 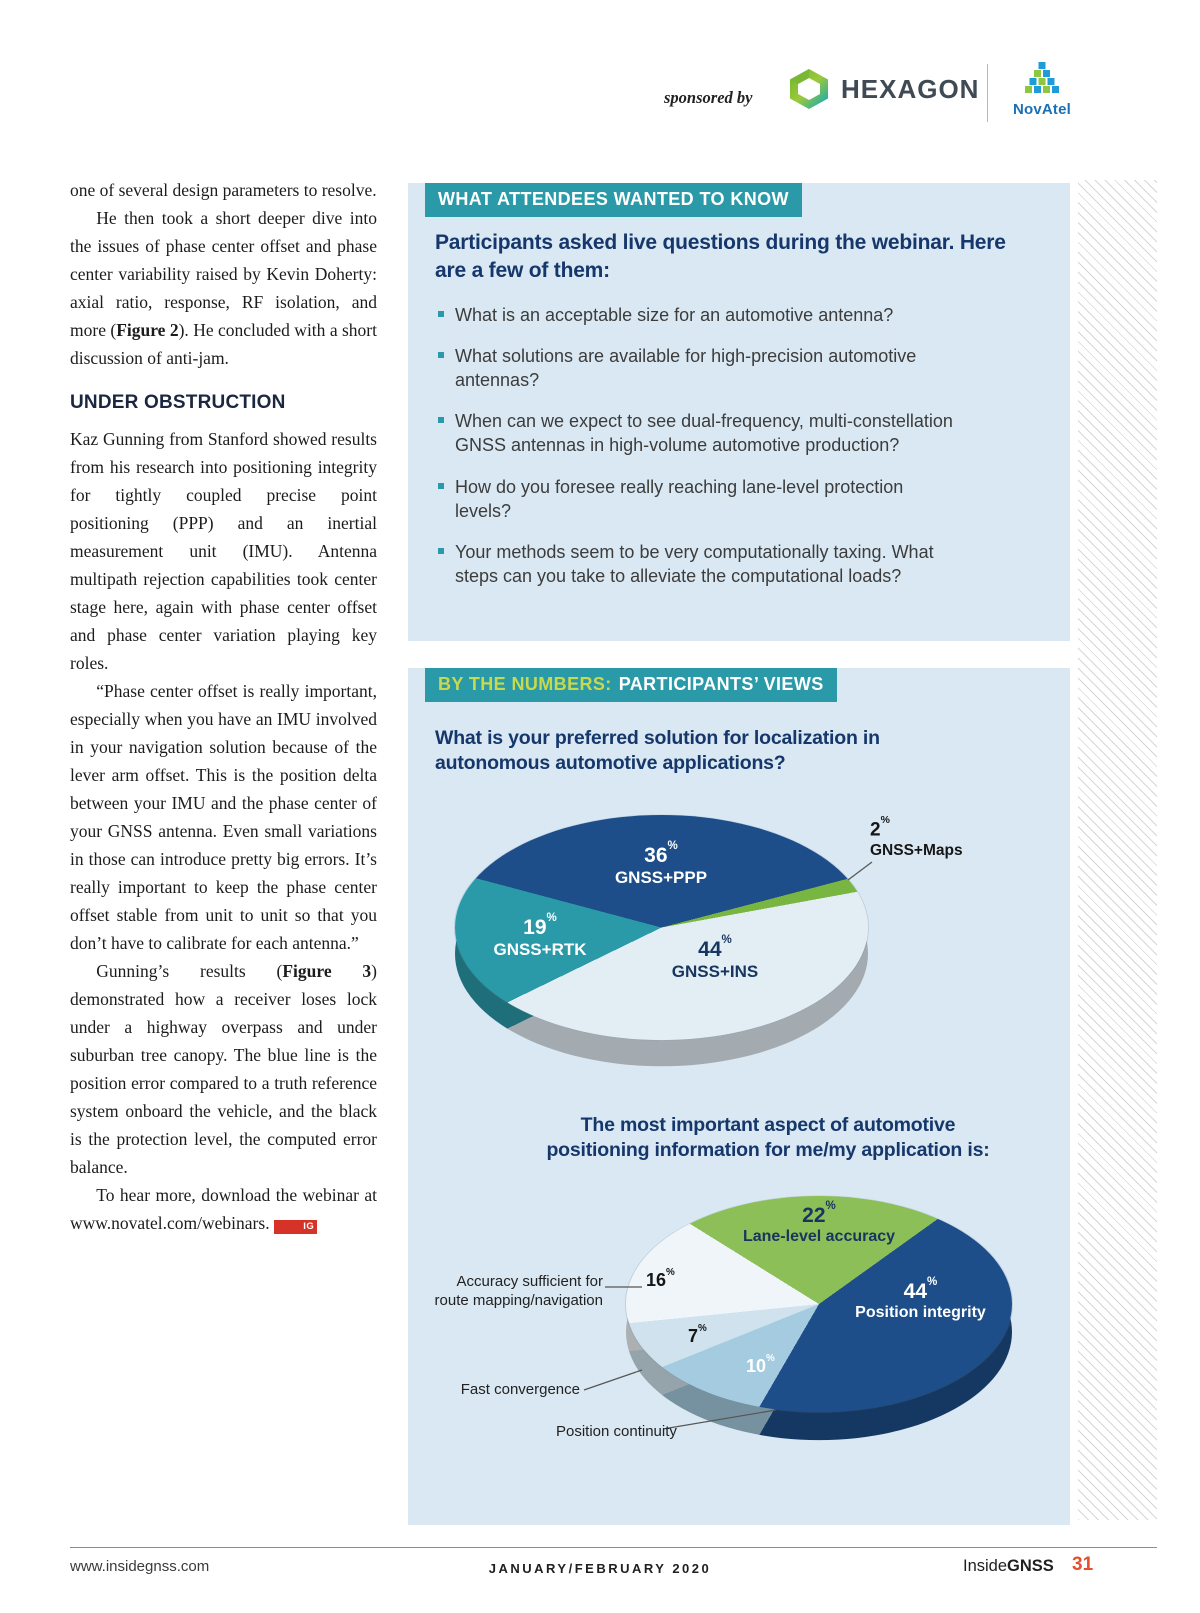 What do you see at coordinates (147, 330) in the screenshot?
I see `figure-reference: Figure 2` at bounding box center [147, 330].